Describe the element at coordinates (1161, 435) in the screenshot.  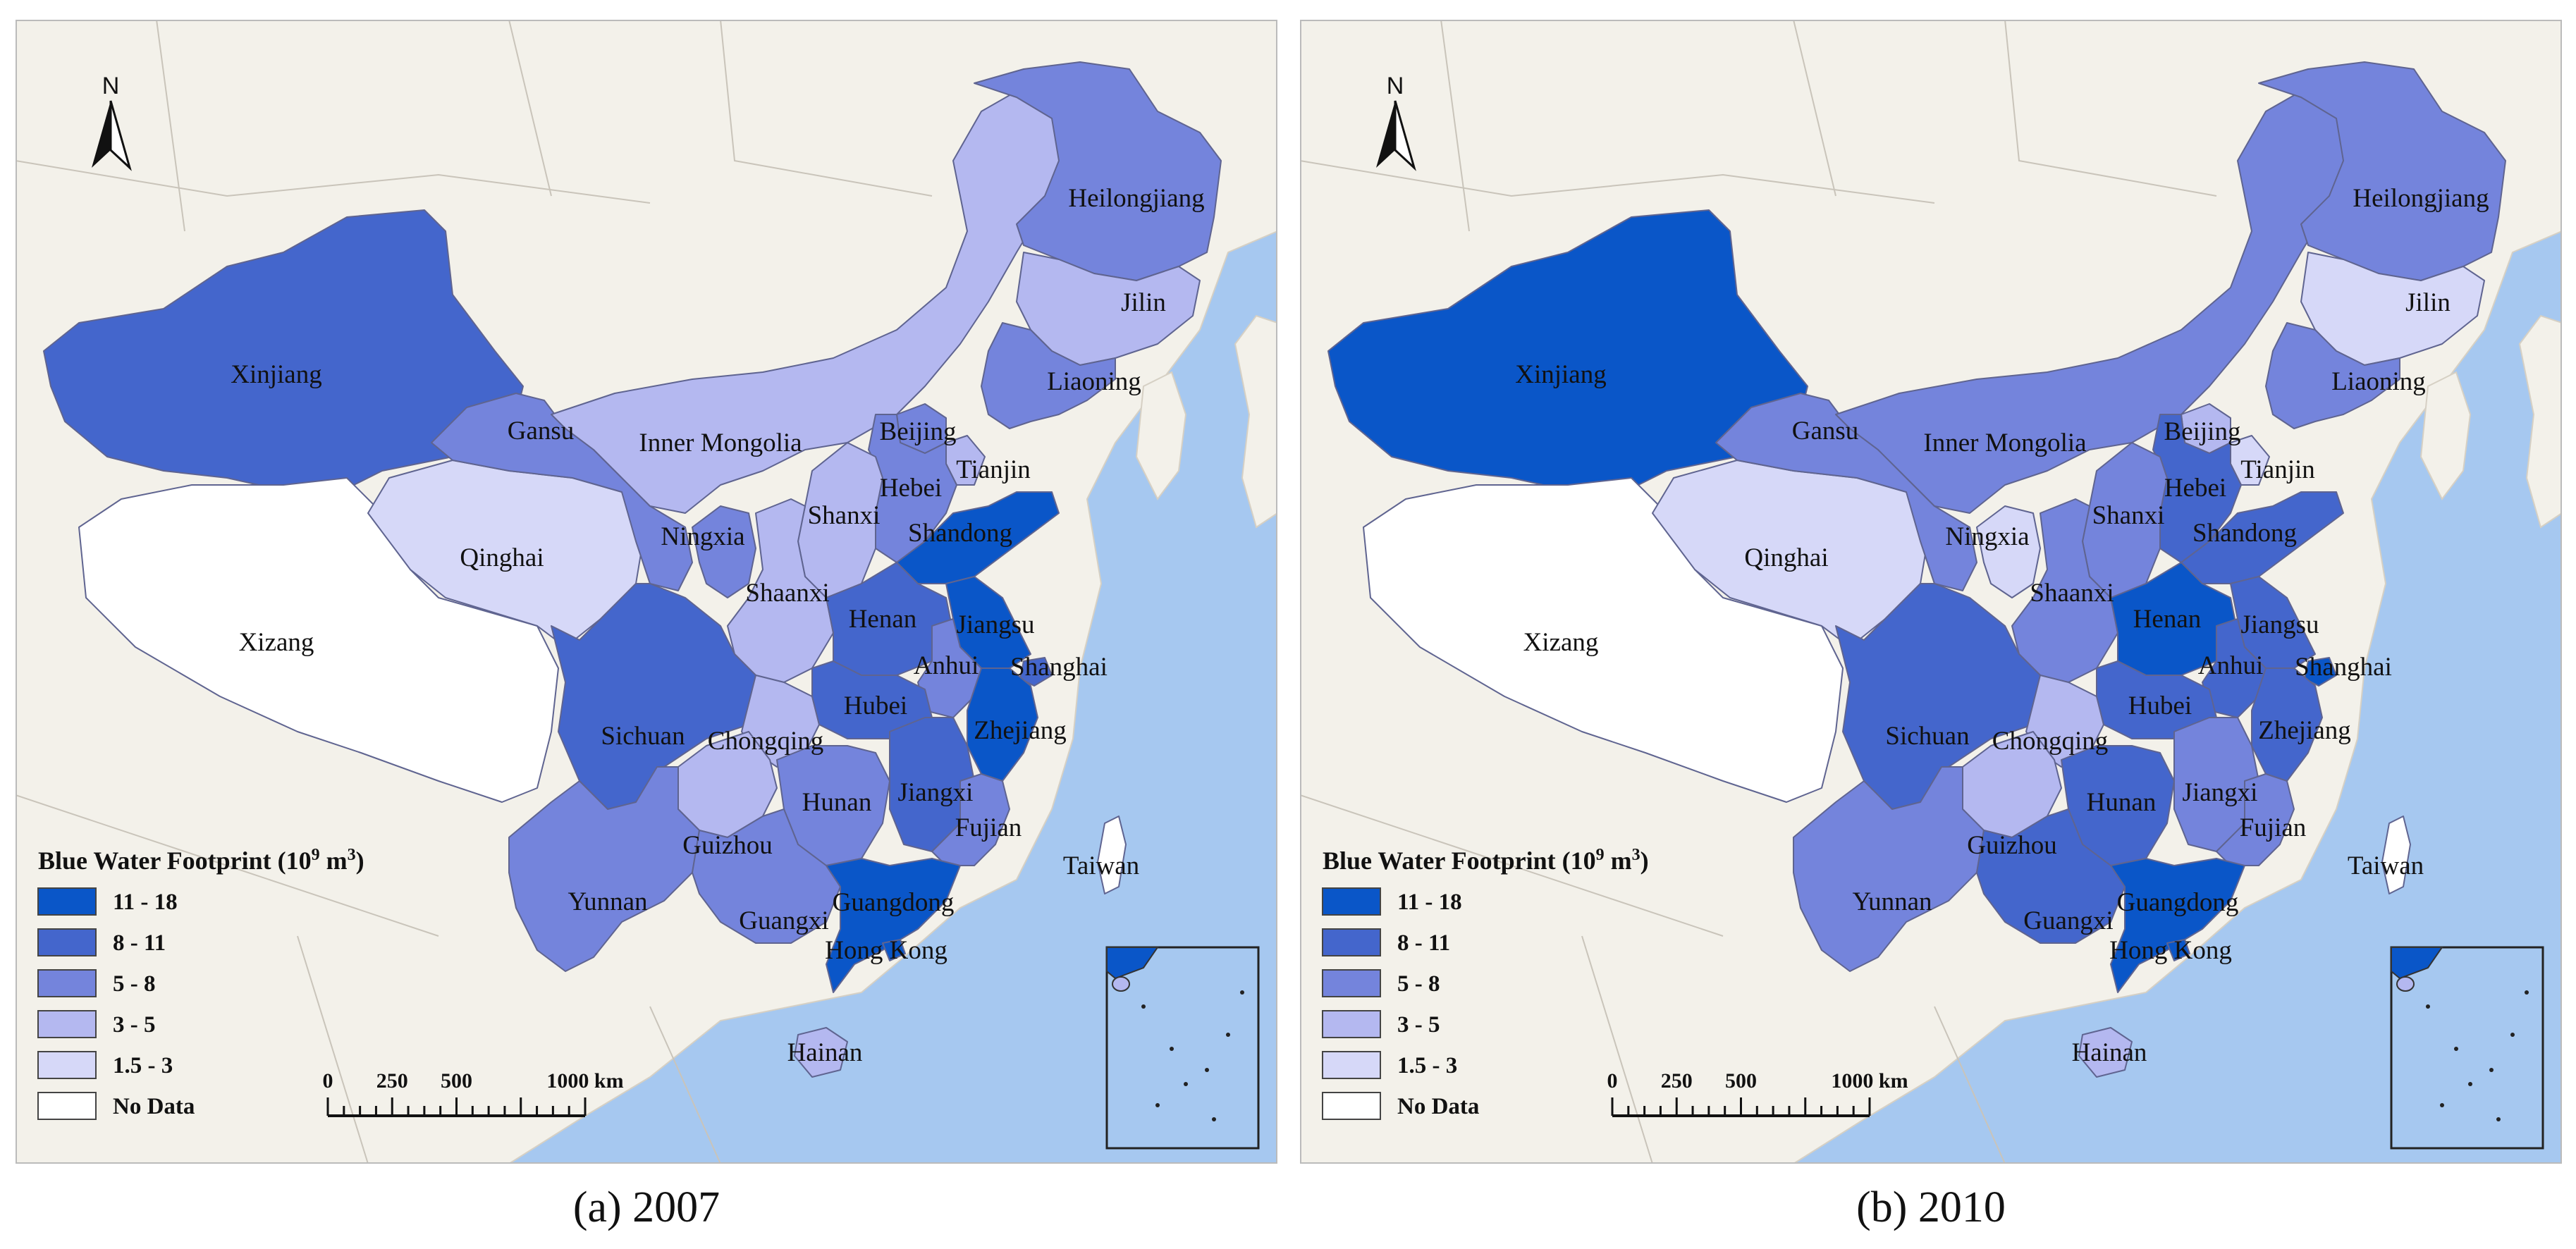
I see `korea-landmass` at that location.